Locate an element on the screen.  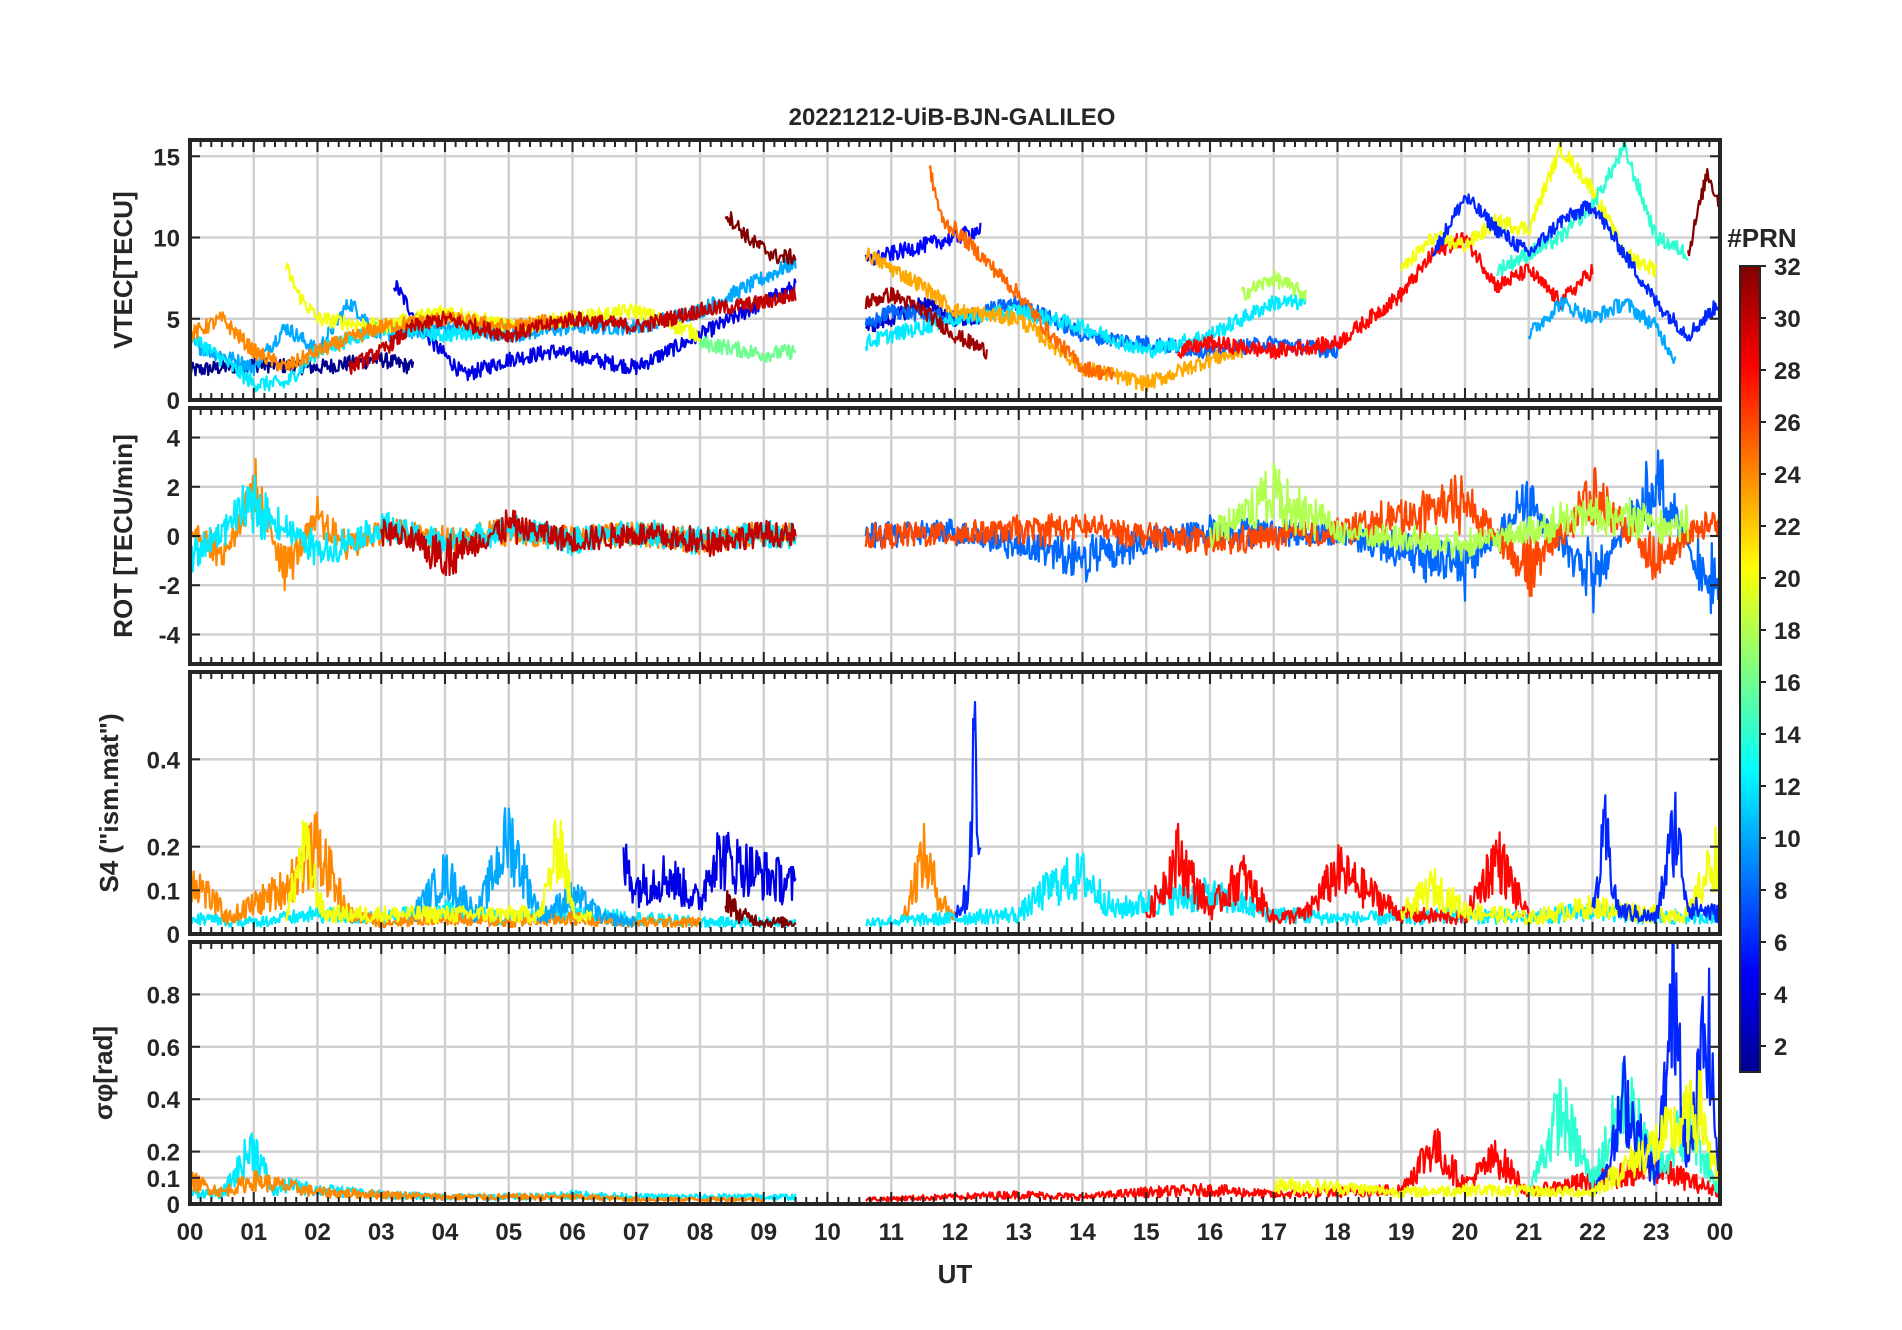
s4-series is located at coordinates (955, 814).